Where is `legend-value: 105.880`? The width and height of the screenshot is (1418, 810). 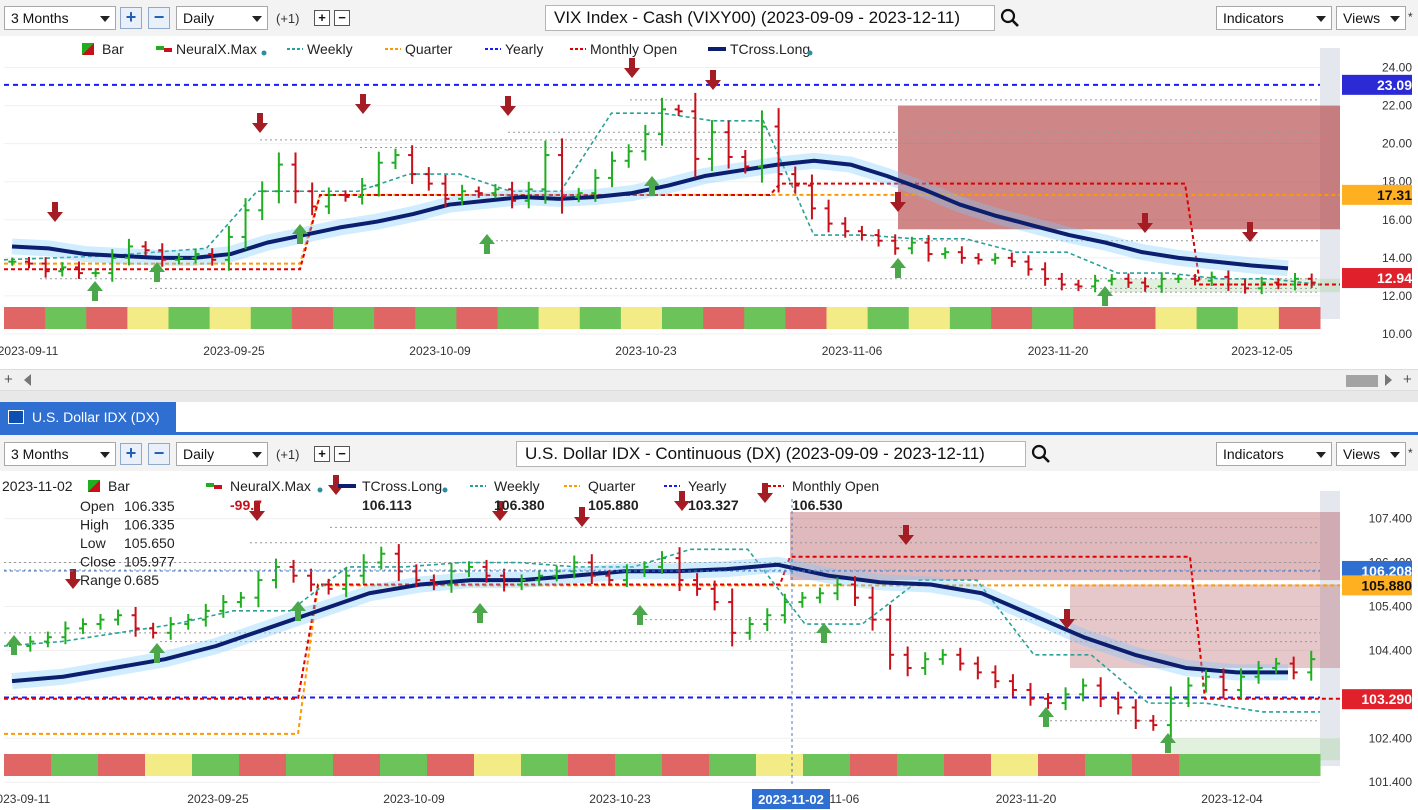 legend-value: 105.880 is located at coordinates (613, 505).